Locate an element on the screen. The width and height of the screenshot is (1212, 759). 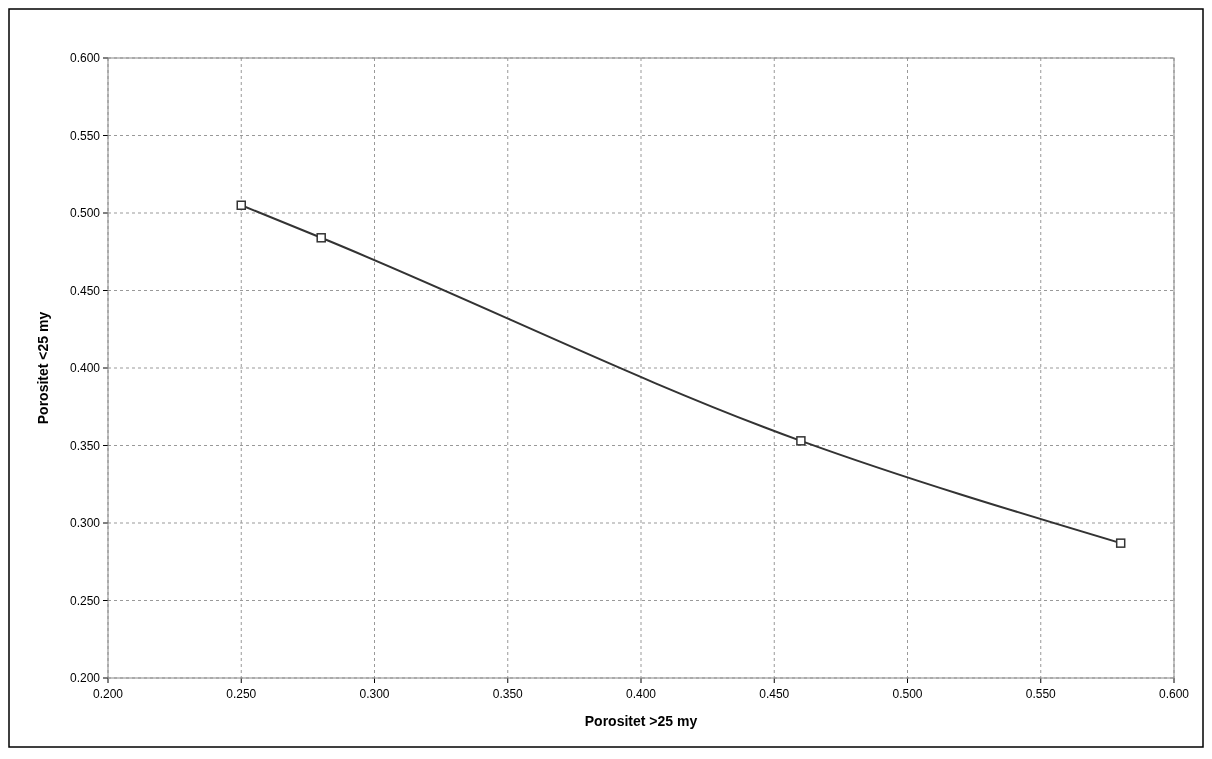
y-tick-label: 0.500 is located at coordinates (85, 213).